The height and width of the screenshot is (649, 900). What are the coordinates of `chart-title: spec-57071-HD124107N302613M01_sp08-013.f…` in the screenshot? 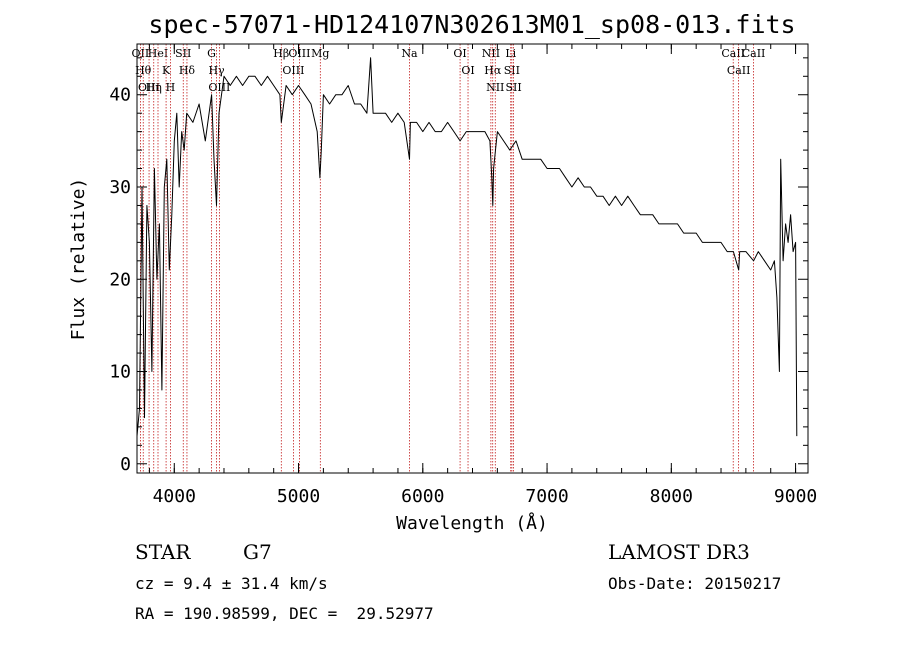 It's located at (471, 24).